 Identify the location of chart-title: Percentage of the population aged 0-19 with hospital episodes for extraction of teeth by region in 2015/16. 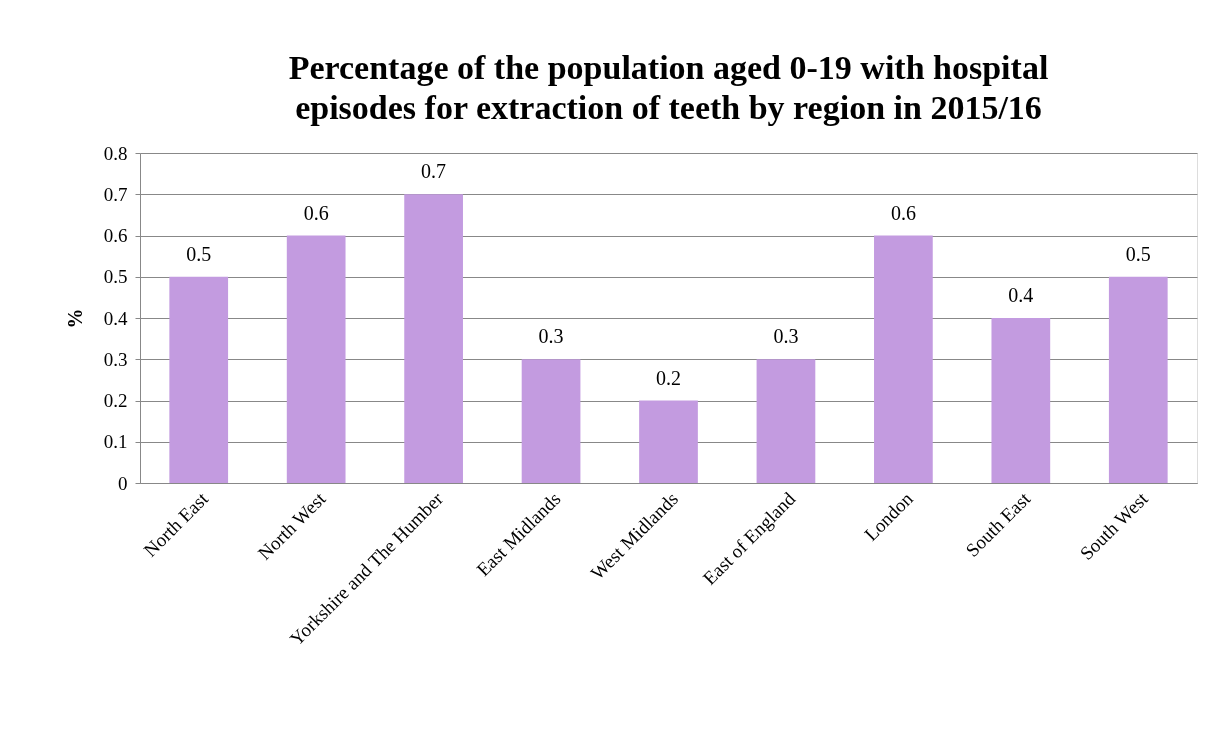
(668, 87).